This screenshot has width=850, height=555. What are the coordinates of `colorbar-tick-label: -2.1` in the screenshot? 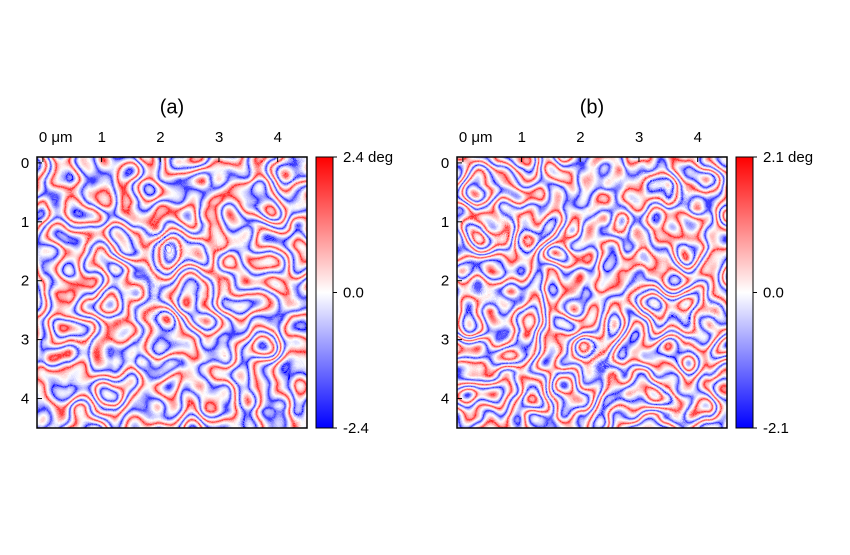 It's located at (776, 428).